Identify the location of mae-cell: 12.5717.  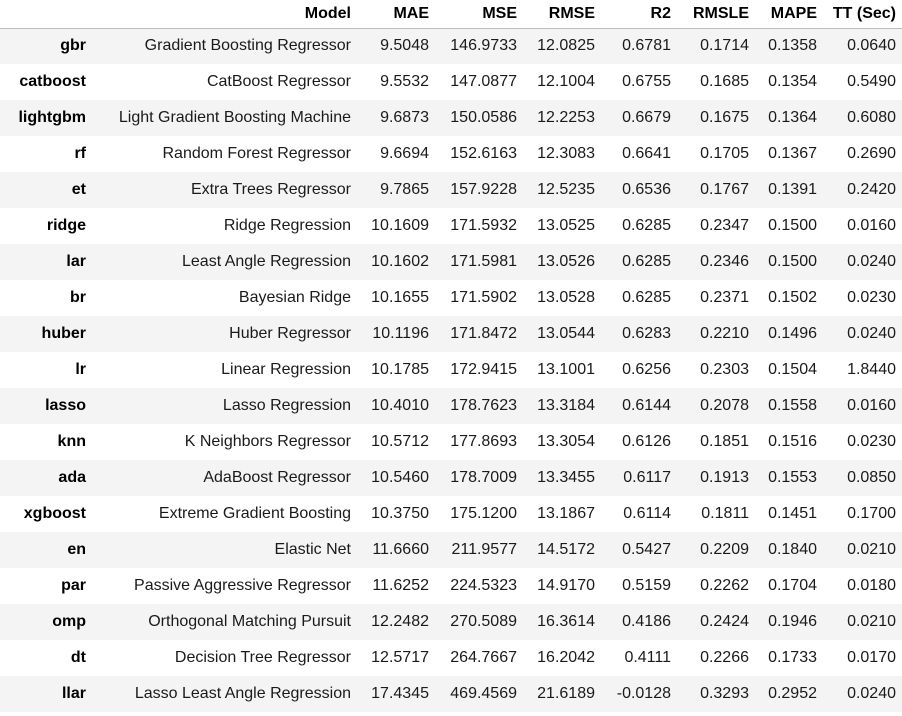
(400, 657).